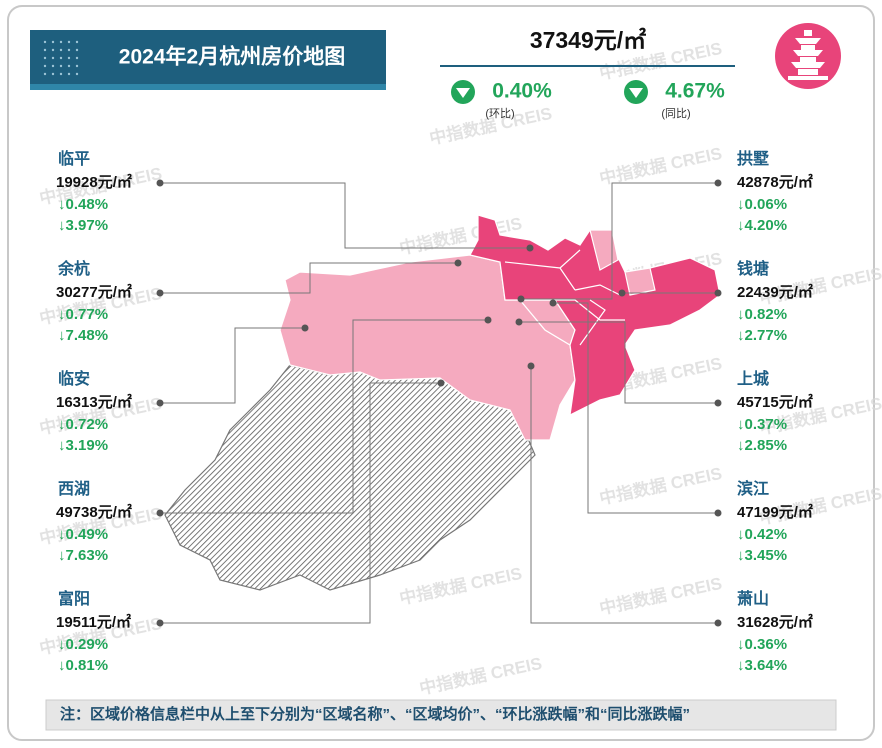  Describe the element at coordinates (74, 158) in the screenshot. I see `district-name: 临平` at that location.